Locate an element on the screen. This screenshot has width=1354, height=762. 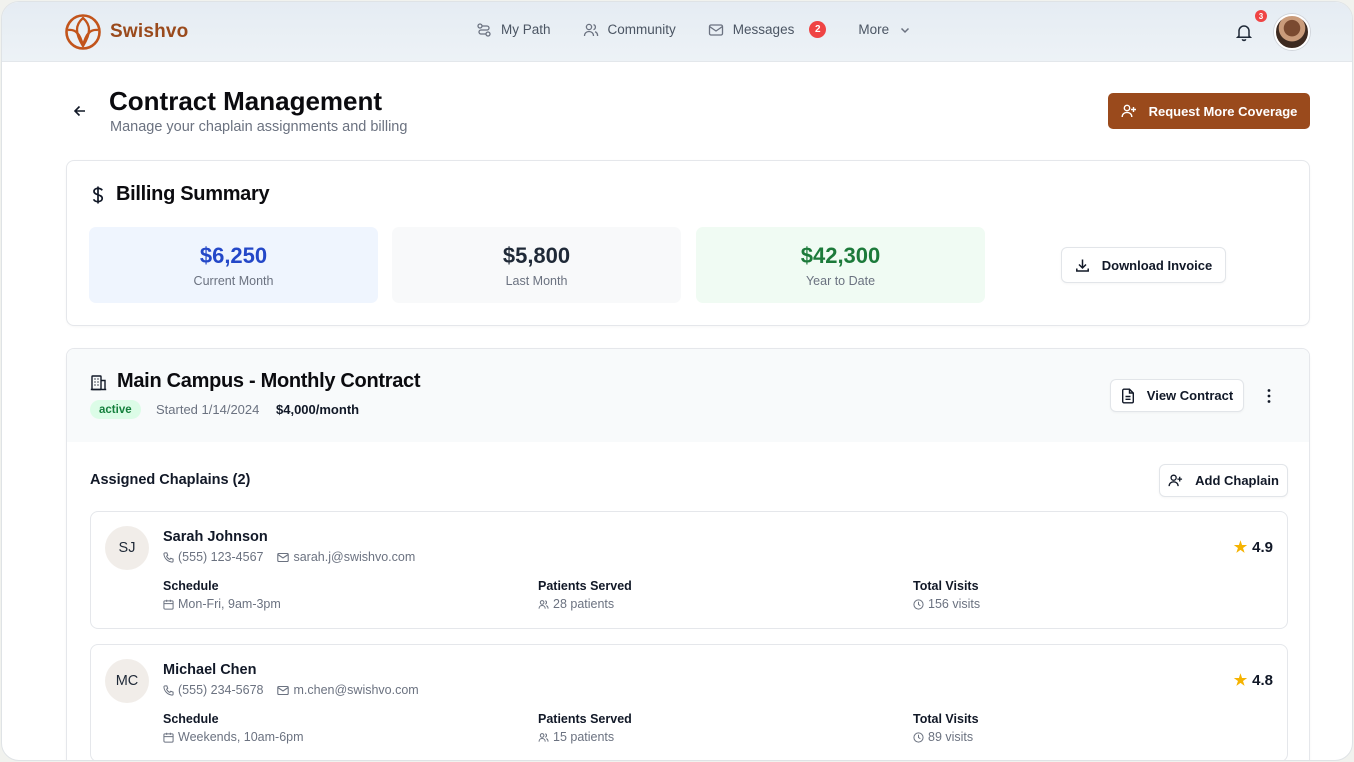
logo: Swishvo is located at coordinates (126, 32).